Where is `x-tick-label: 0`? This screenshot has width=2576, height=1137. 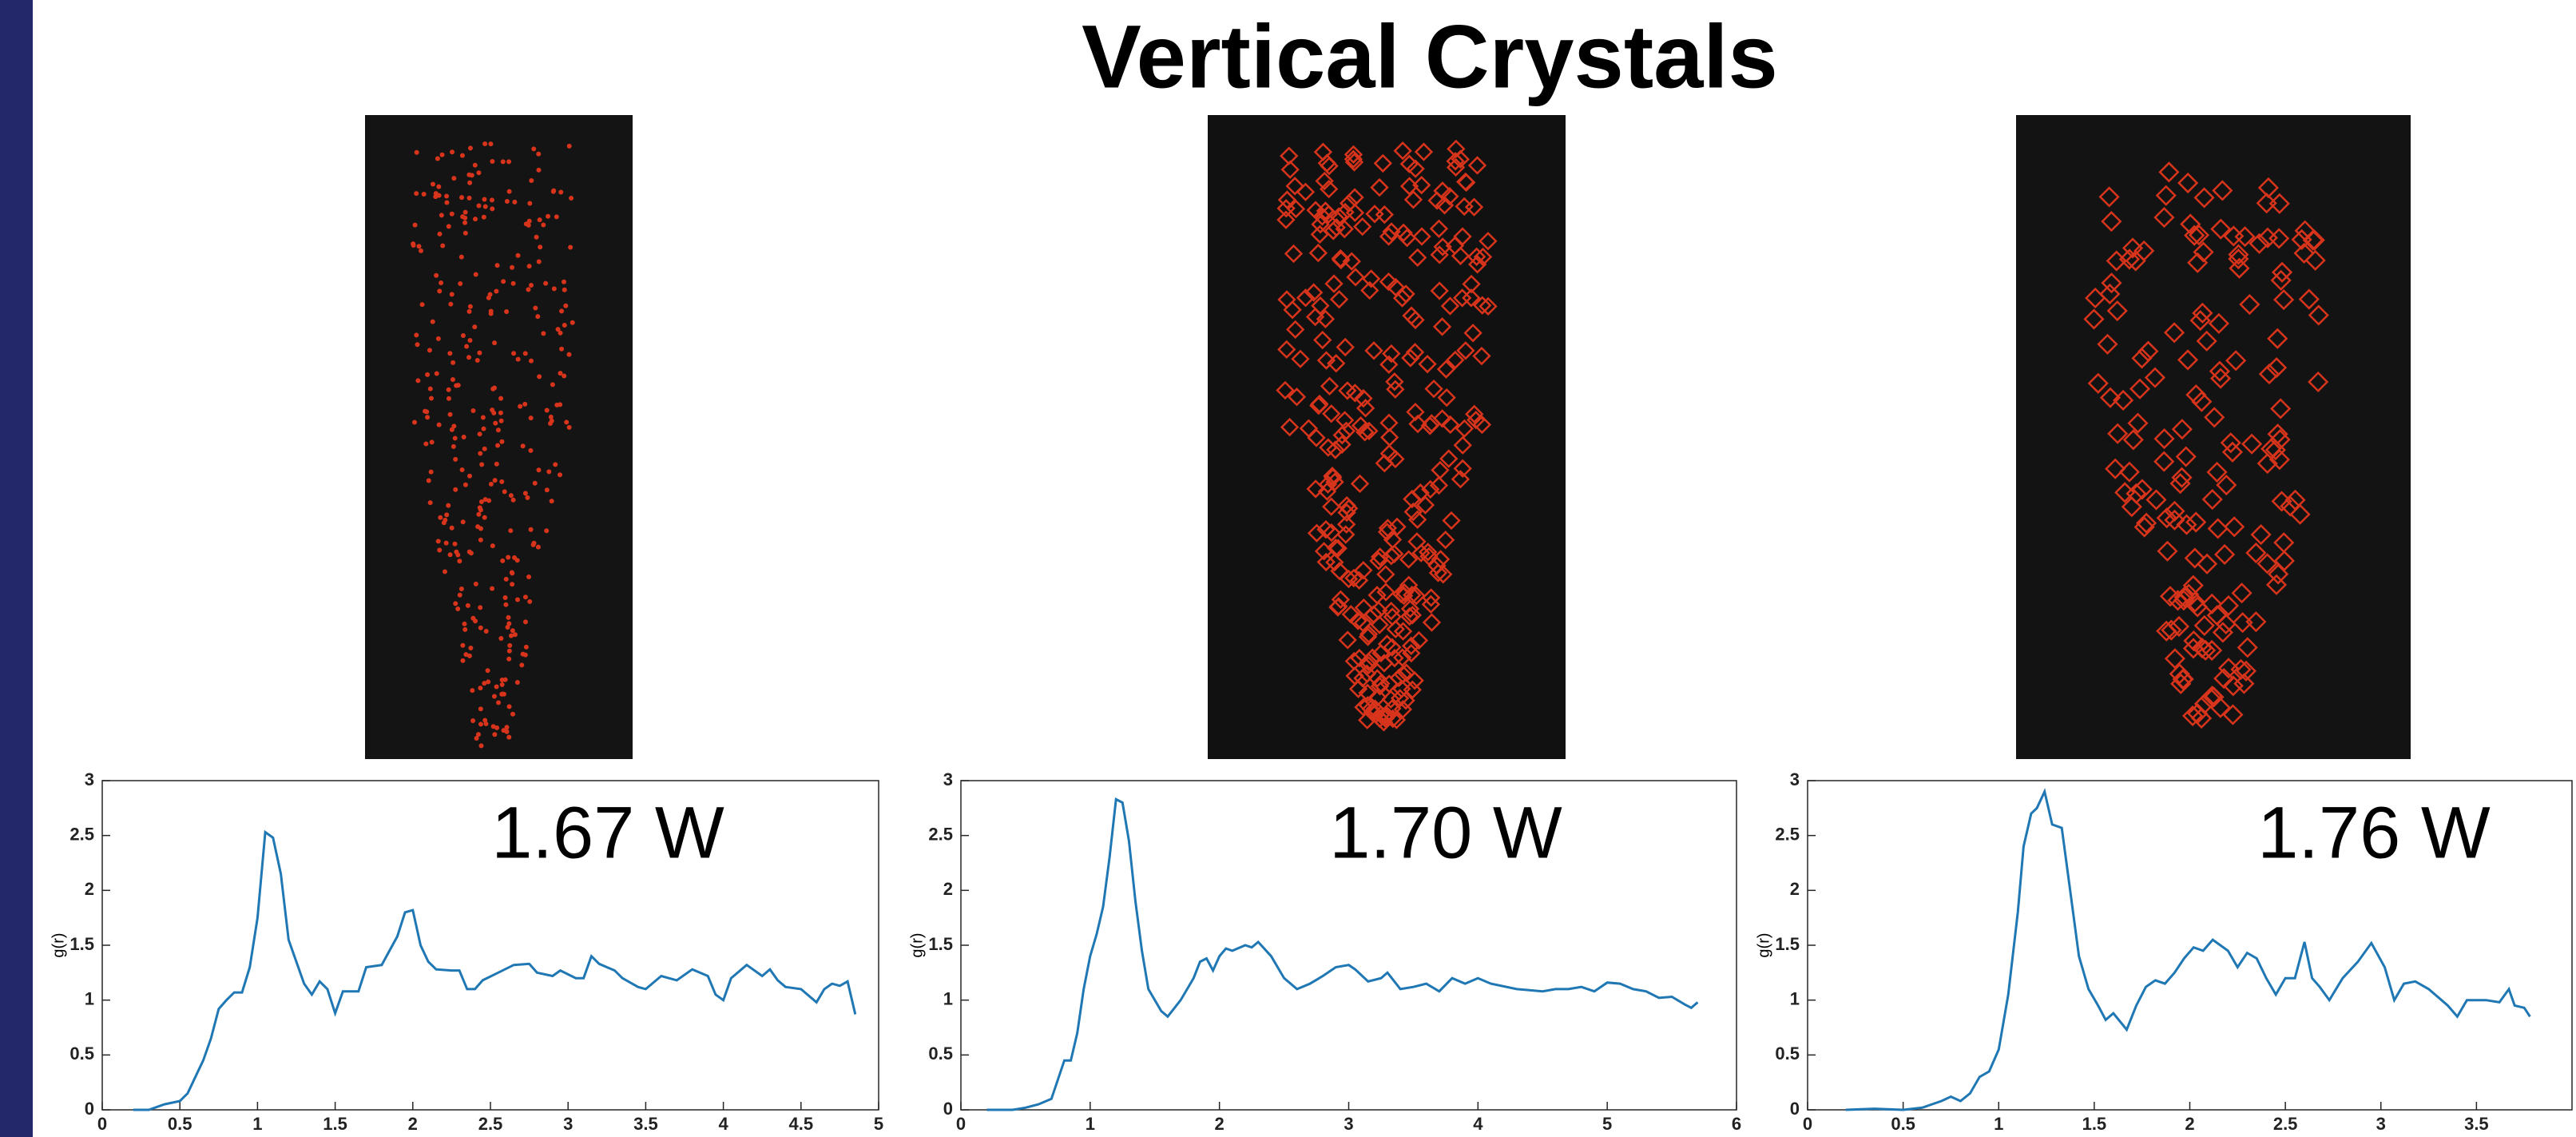 x-tick-label: 0 is located at coordinates (102, 1124).